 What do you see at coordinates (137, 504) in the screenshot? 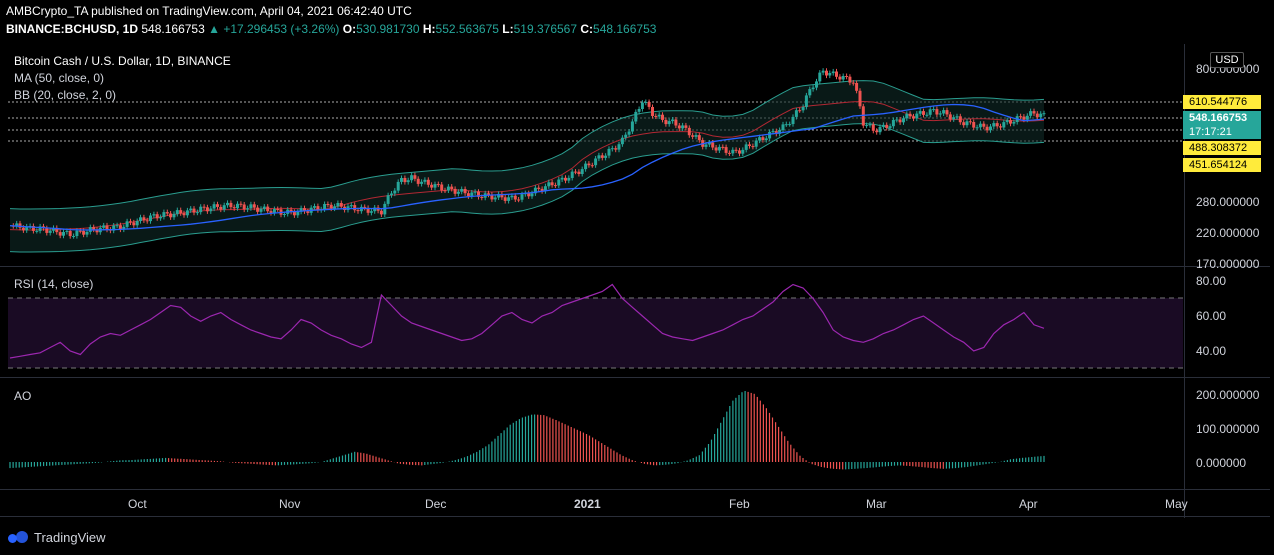
I see `time-label-oct: Oct` at bounding box center [137, 504].